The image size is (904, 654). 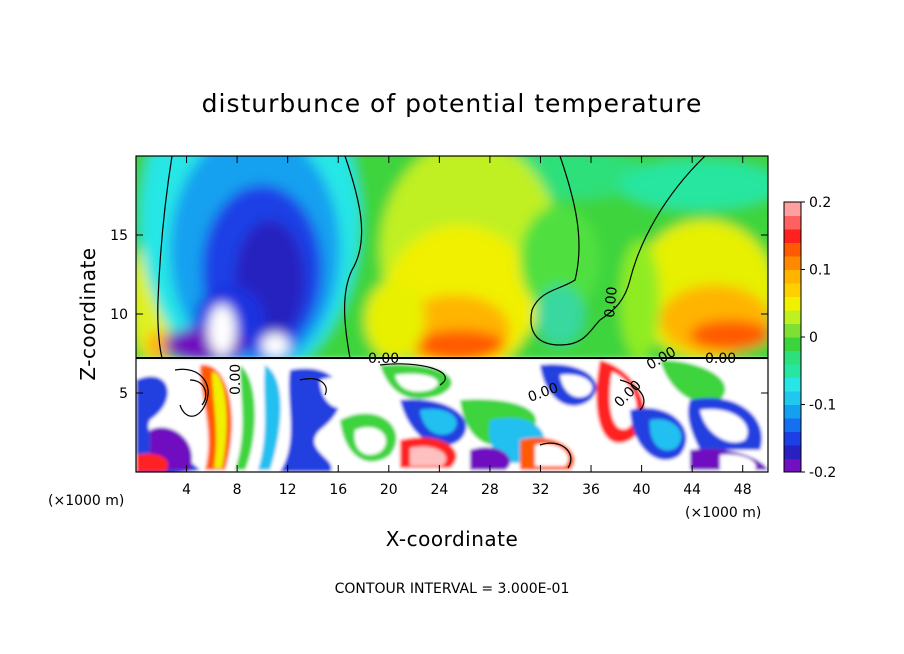 I want to click on x-unit-right: (×1000 m), so click(x=723, y=513).